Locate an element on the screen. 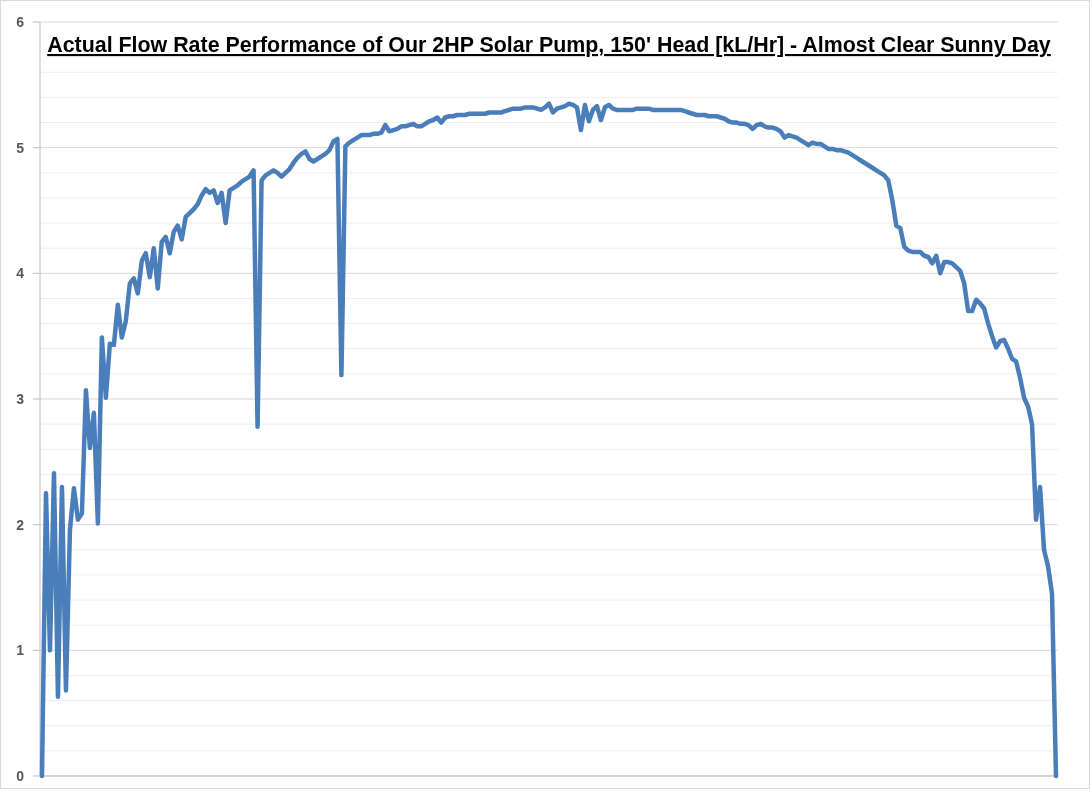  y-tick-label: 2 is located at coordinates (20, 524).